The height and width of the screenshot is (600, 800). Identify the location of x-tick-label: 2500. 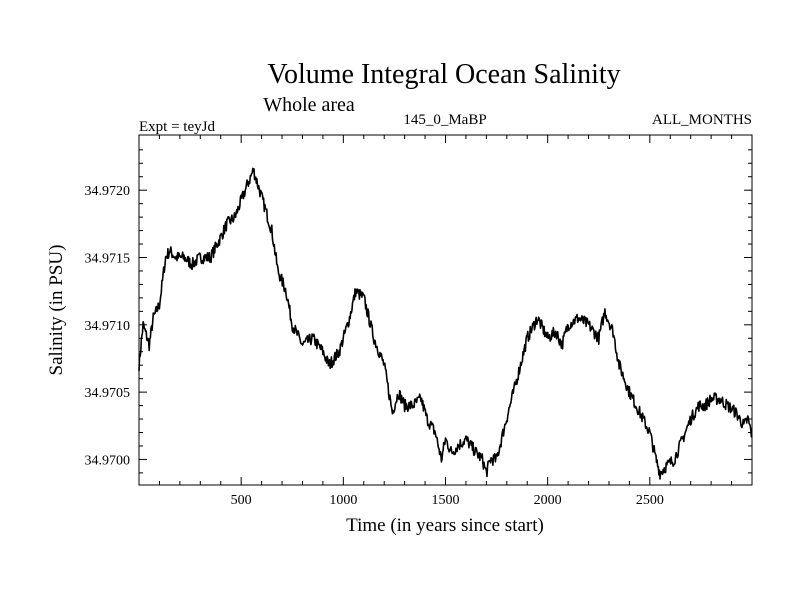
(650, 500).